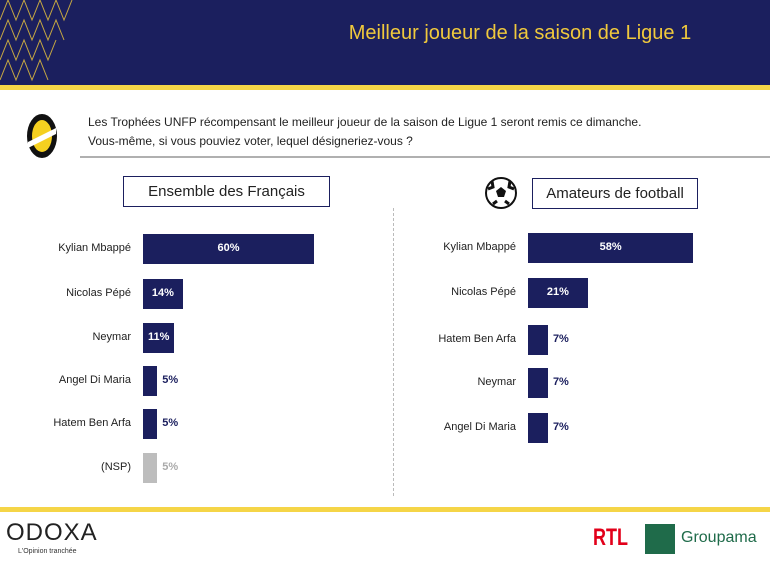 The height and width of the screenshot is (562, 770). I want to click on value-label: 21%, so click(557, 292).